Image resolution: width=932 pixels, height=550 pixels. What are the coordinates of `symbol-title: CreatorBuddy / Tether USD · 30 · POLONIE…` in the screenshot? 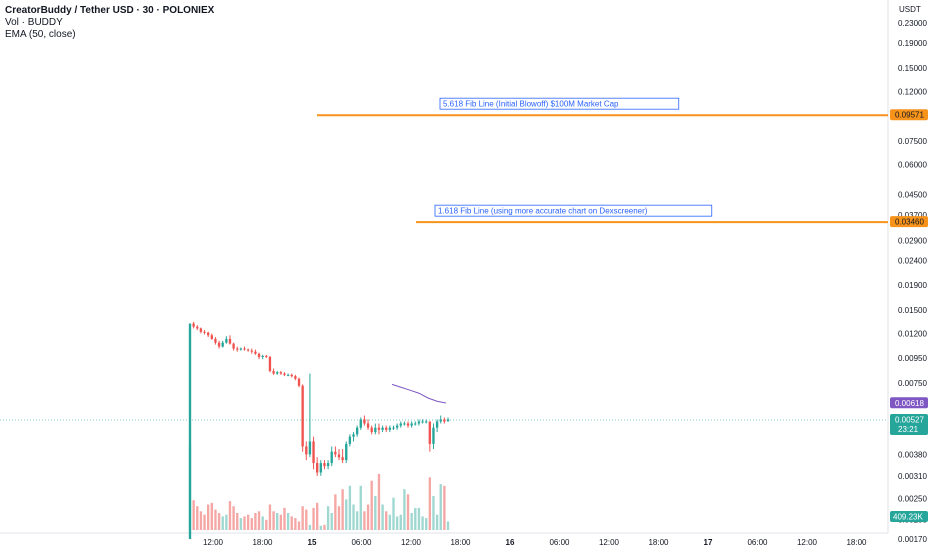 It's located at (110, 10).